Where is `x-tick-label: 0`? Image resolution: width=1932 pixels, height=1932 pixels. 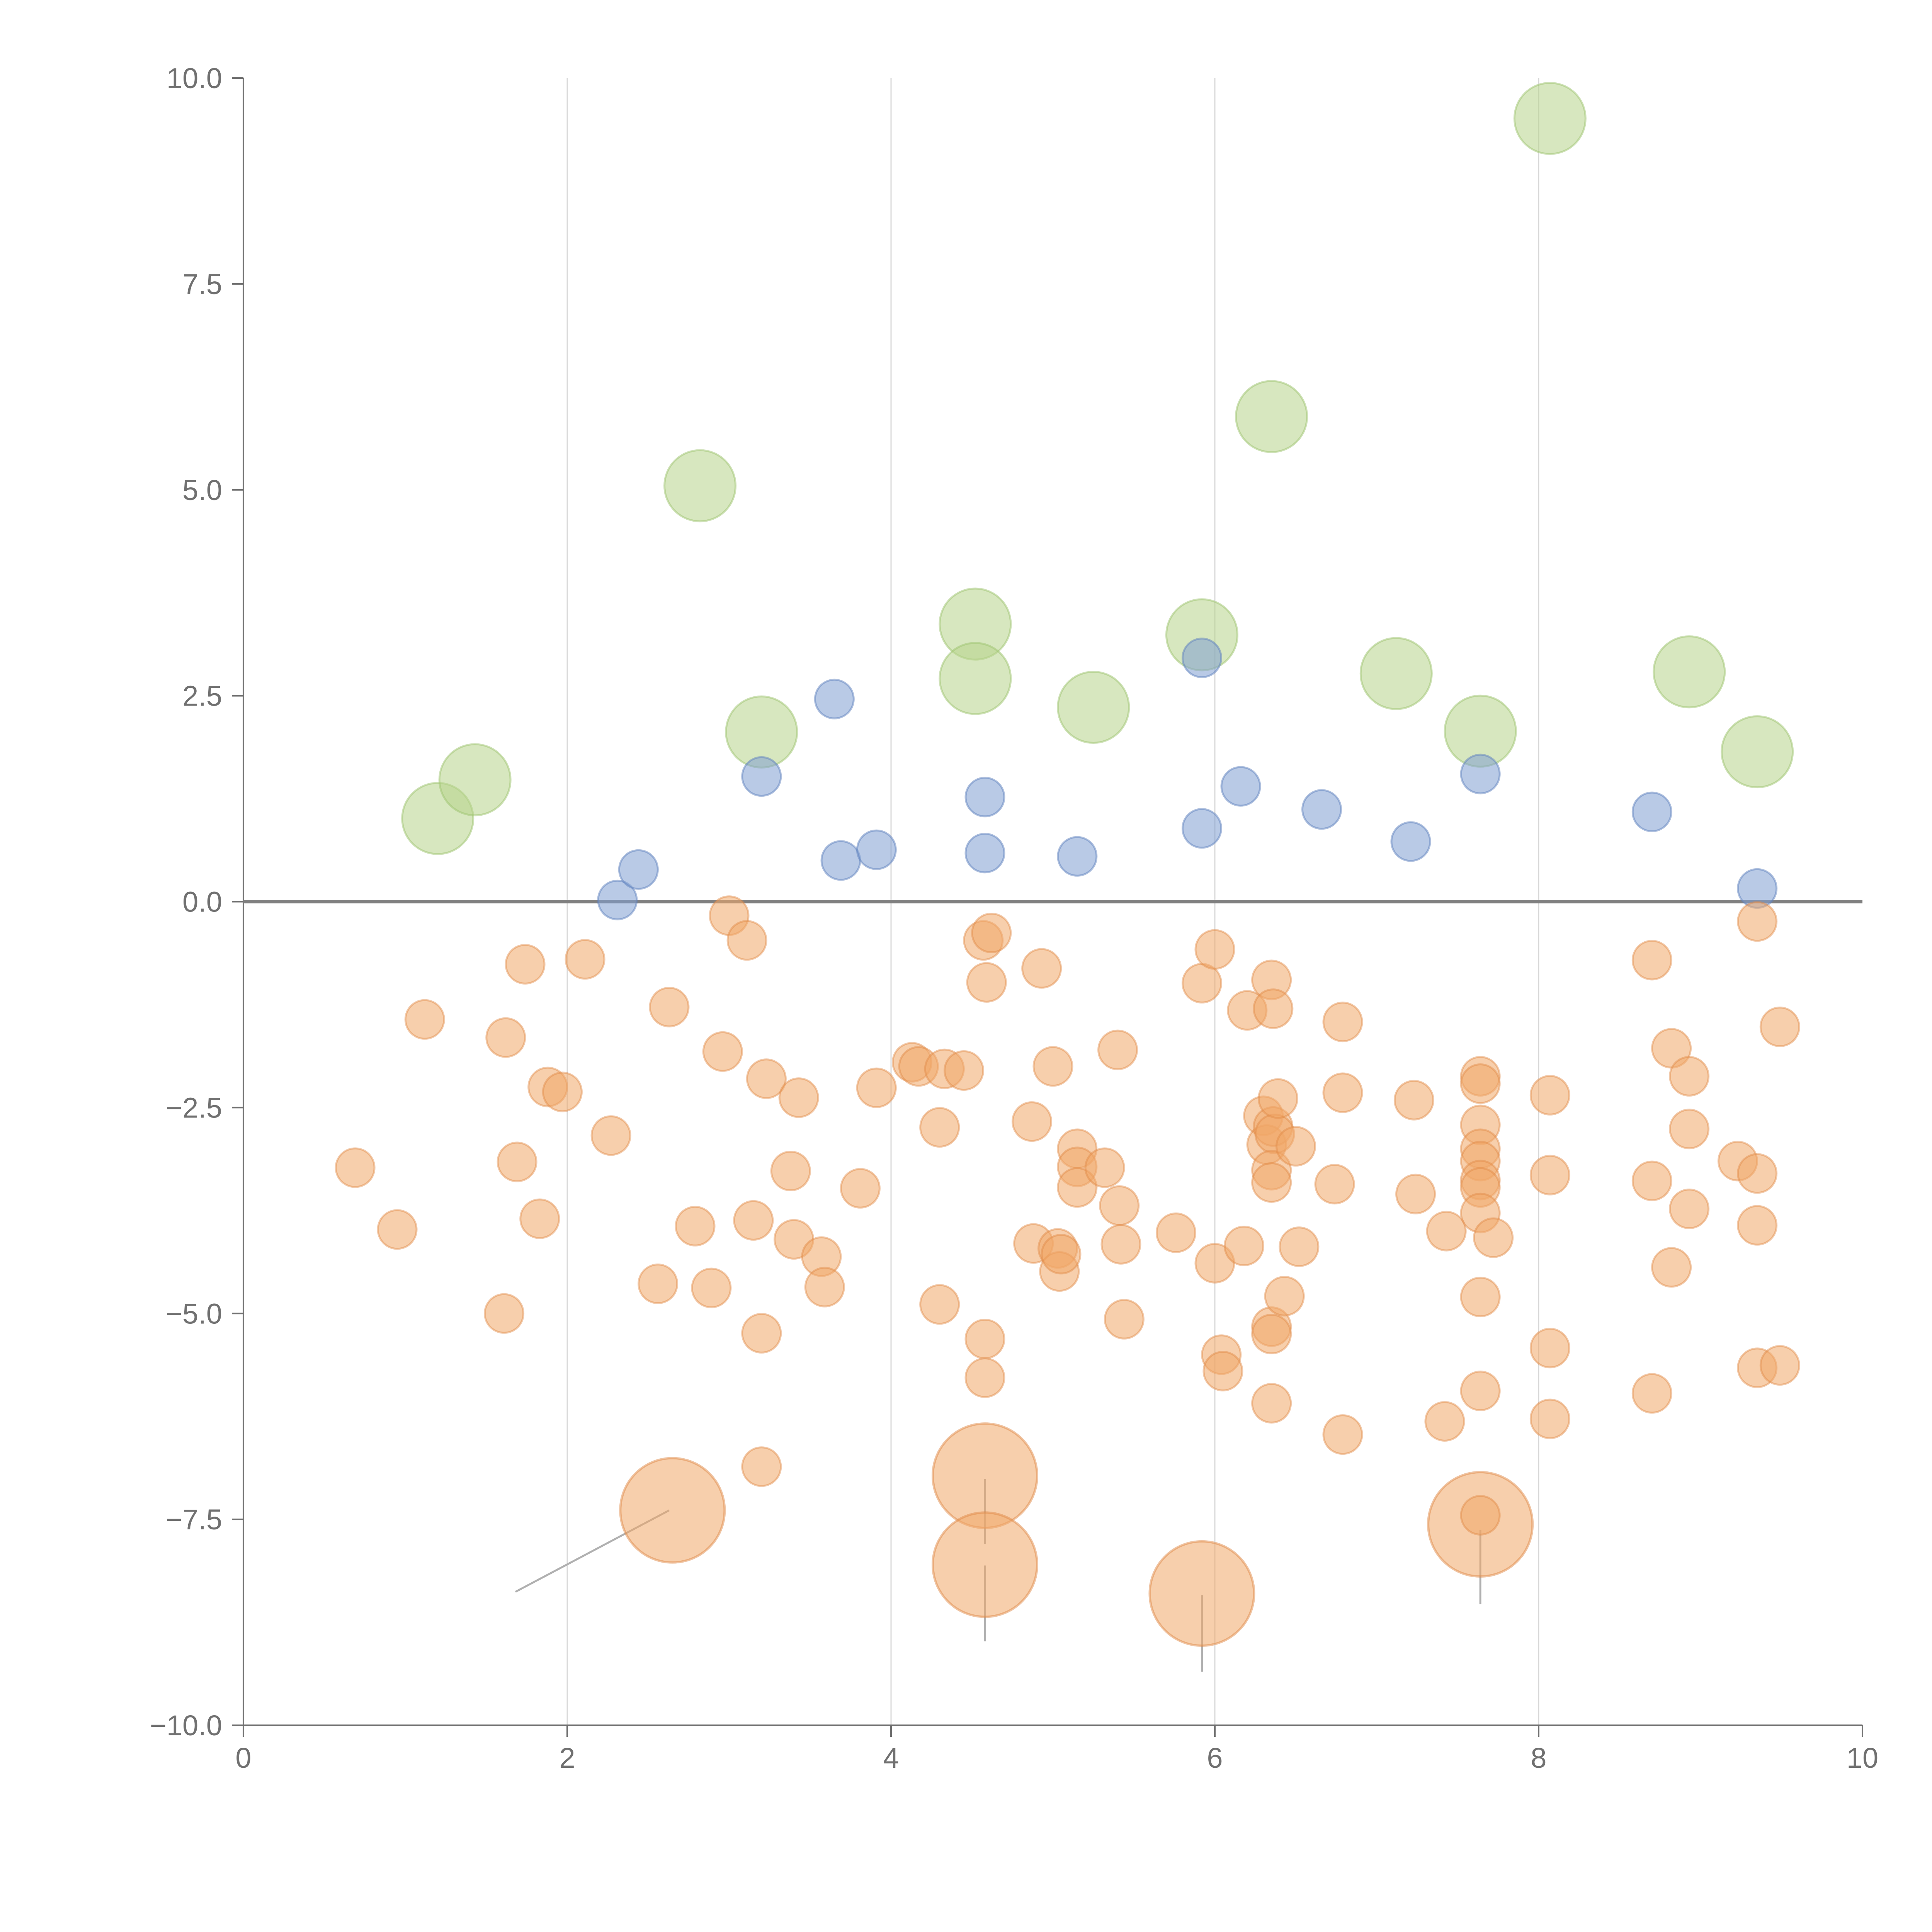 x-tick-label: 0 is located at coordinates (243, 1758).